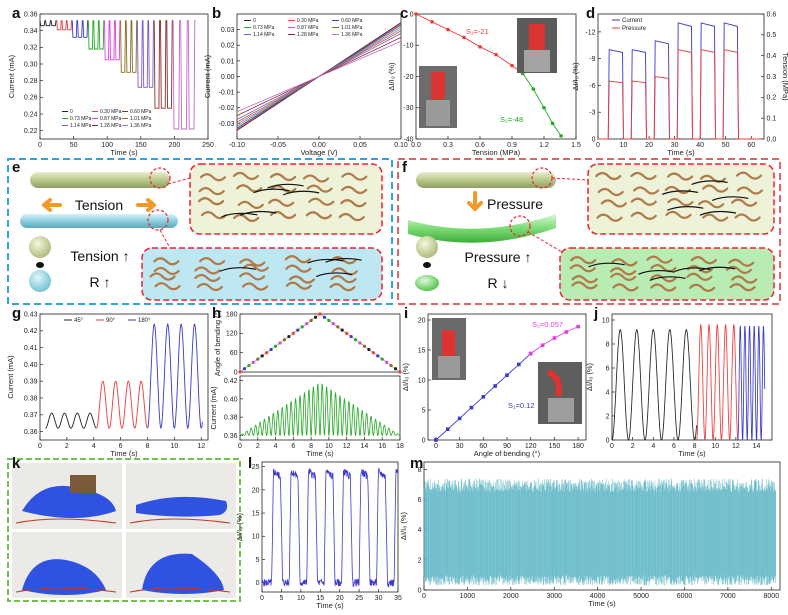 The width and height of the screenshot is (788, 615). Describe the element at coordinates (498, 283) in the screenshot. I see `resistance-label: R ↓` at that location.